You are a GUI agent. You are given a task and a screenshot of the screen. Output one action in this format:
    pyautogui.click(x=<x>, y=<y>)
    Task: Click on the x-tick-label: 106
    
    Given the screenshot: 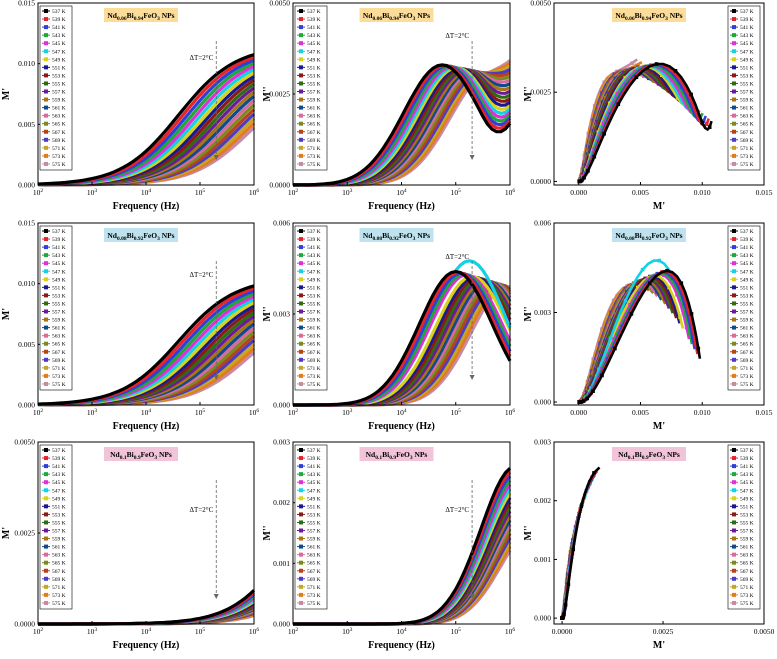 What is the action you would take?
    pyautogui.click(x=254, y=192)
    